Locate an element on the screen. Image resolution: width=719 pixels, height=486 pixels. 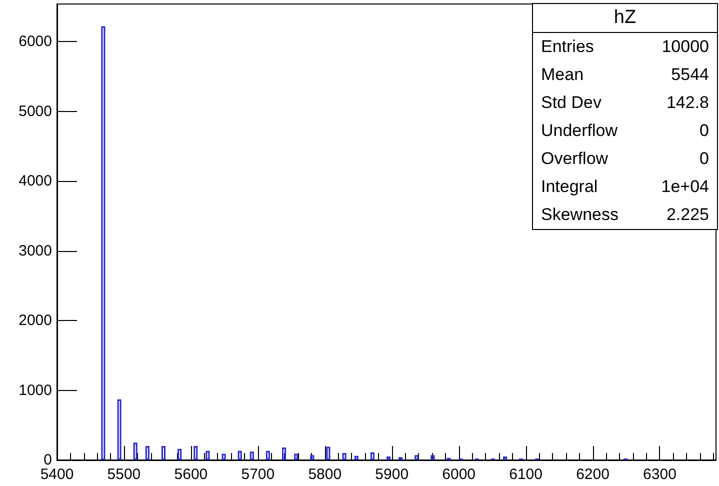
y-tick-label: 3000 is located at coordinates (35, 251).